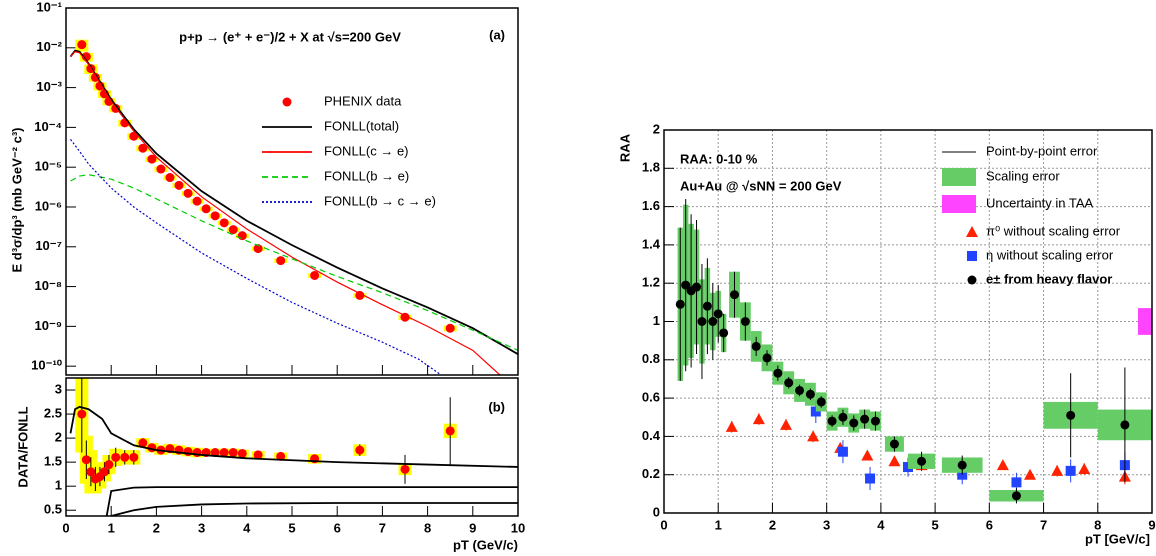  I want to click on taa-box, so click(1145, 321).